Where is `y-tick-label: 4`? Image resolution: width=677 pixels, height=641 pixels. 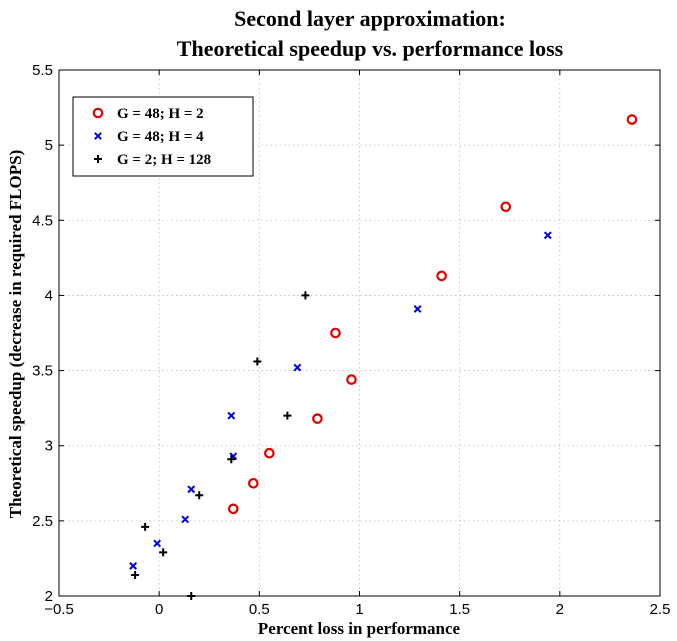
y-tick-label: 4 is located at coordinates (49, 295).